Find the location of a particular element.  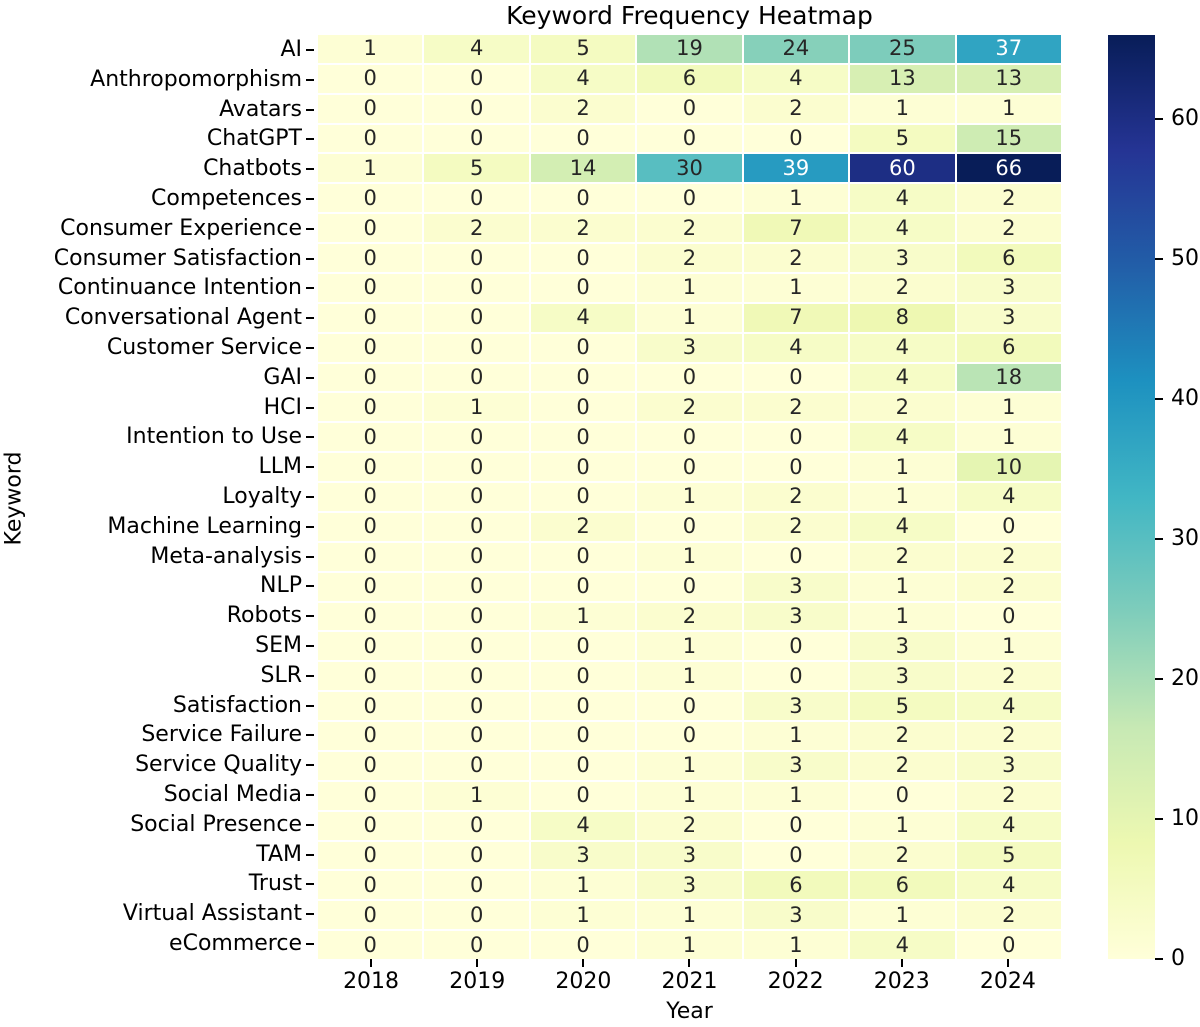

row-label: Trust is located at coordinates (275, 884).